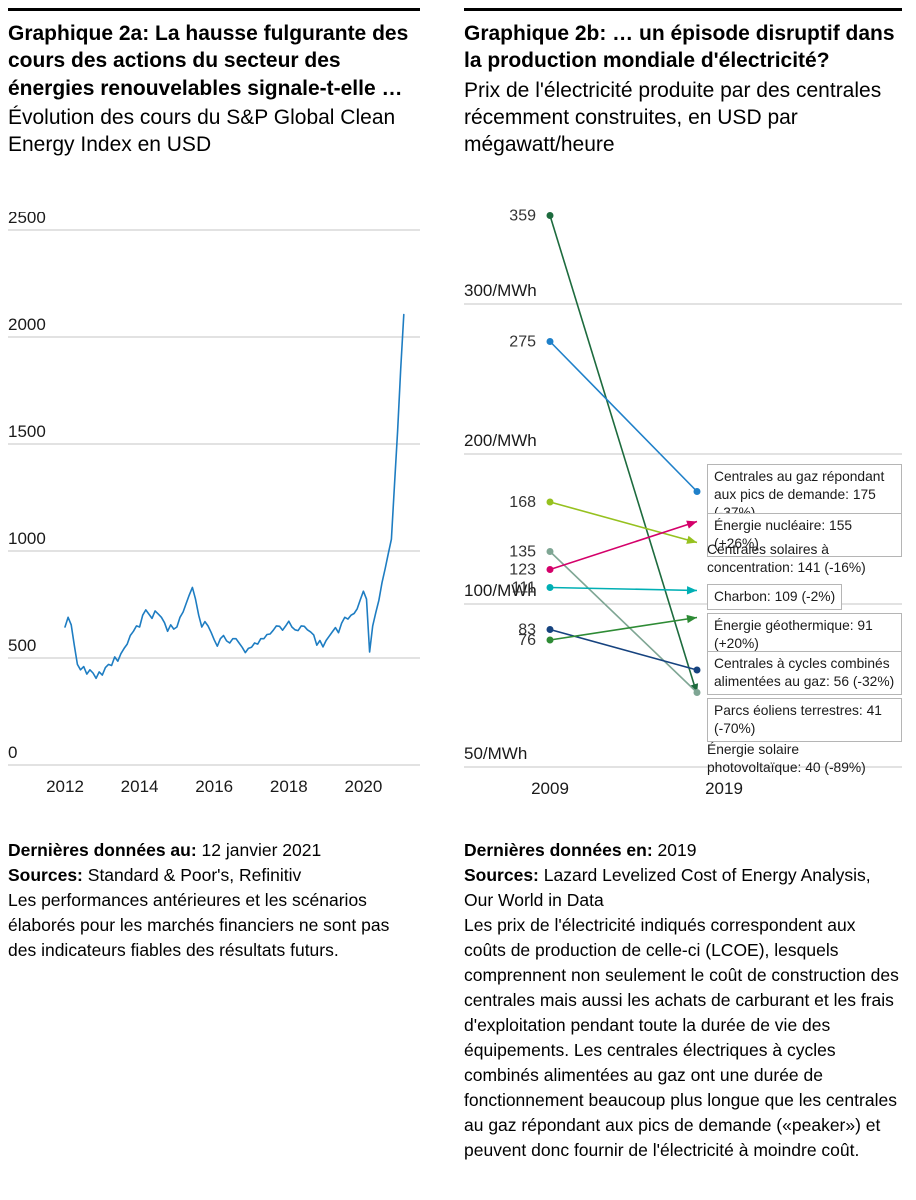 The image size is (916, 1200). What do you see at coordinates (289, 786) in the screenshot?
I see `x-axis-label: 2018` at bounding box center [289, 786].